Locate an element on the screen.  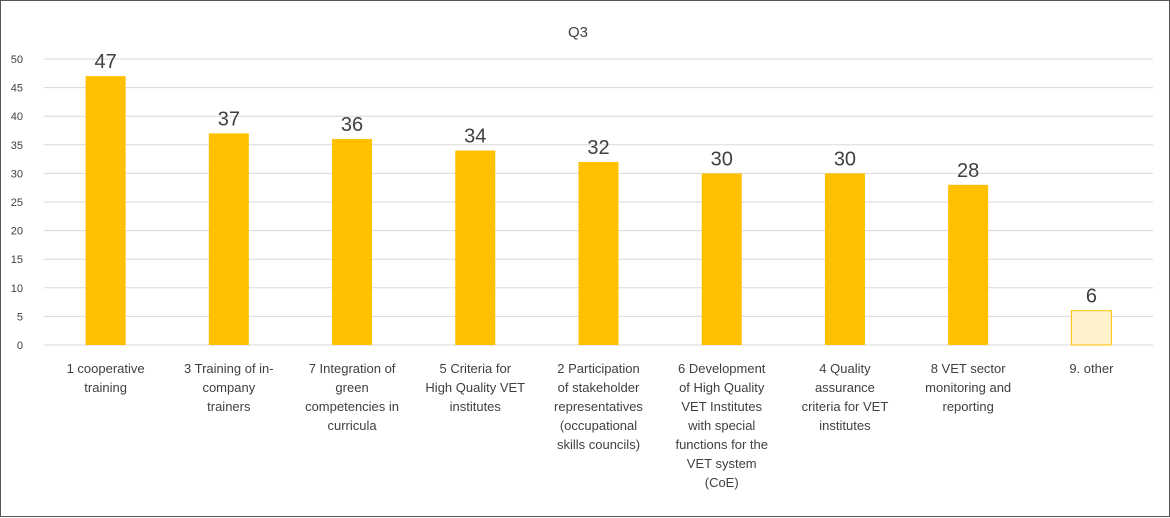
category-label-line: of High Quality is located at coordinates (722, 387).